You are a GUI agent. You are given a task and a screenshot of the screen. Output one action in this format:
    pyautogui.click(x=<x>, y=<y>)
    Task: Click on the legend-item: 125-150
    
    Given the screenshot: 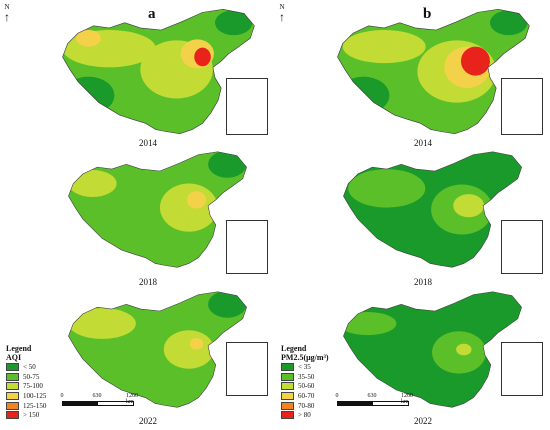 What is the action you would take?
    pyautogui.click(x=26, y=406)
    